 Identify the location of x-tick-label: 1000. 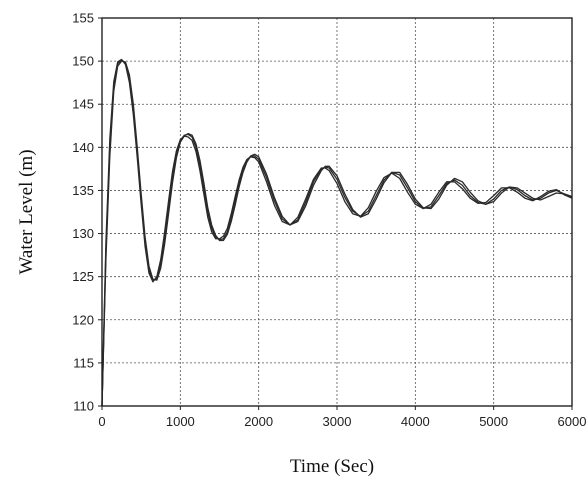
(180, 421).